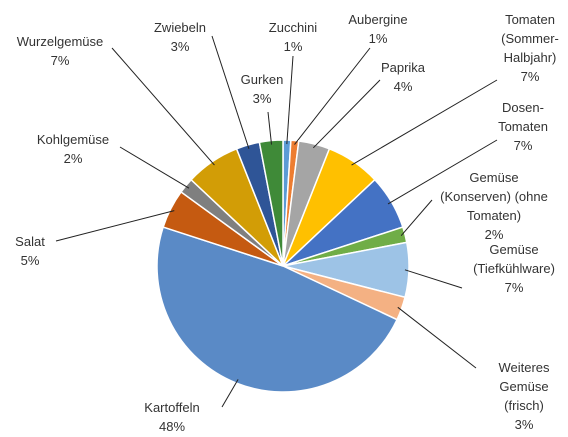 This screenshot has height=437, width=568. I want to click on value-label: 48%, so click(172, 426).